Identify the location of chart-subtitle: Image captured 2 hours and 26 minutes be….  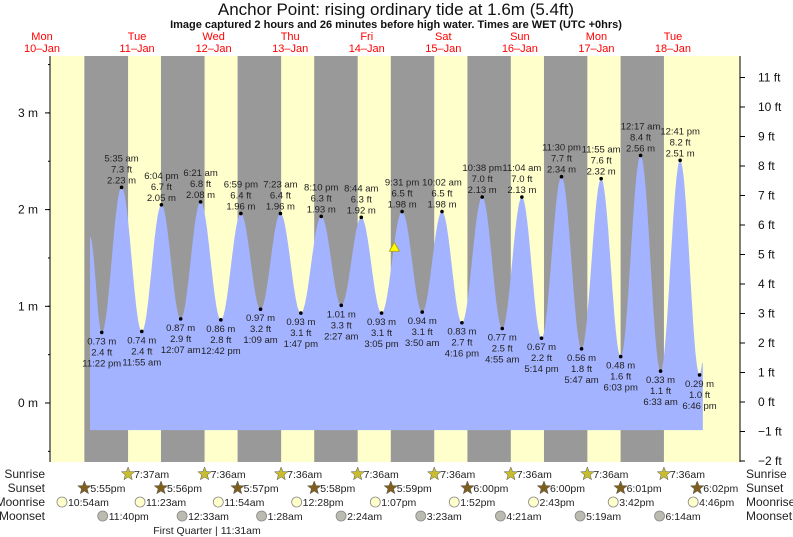
(396, 25).